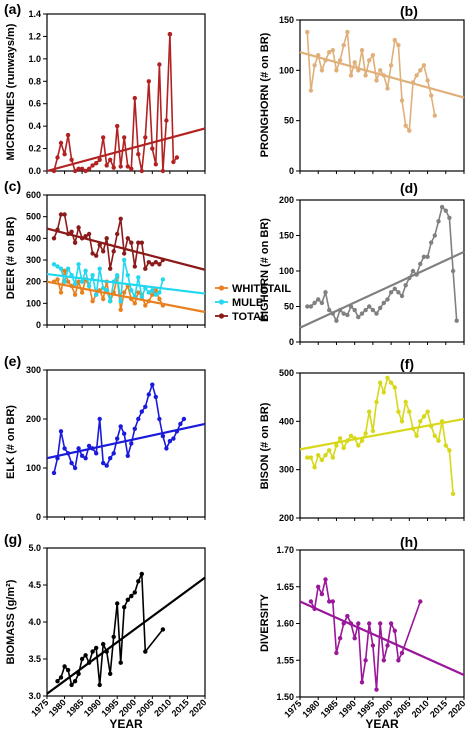 This screenshot has width=474, height=733. I want to click on y-tick-label: 100, so click(33, 468).